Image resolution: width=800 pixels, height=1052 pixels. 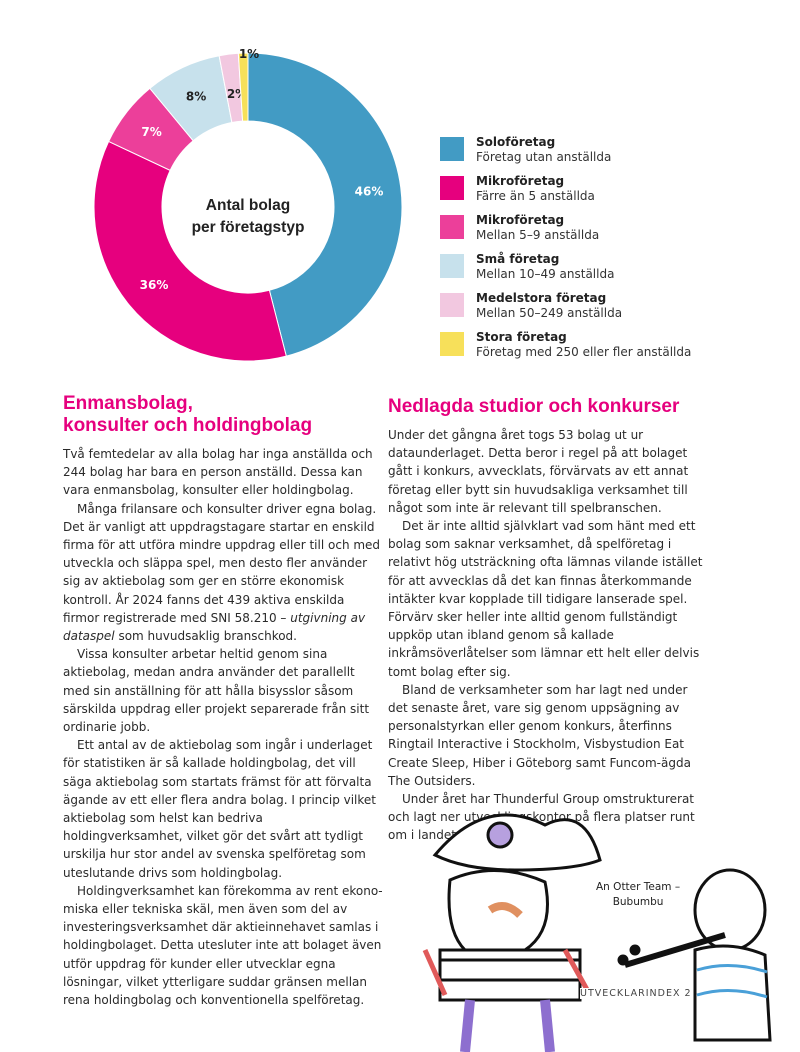 I want to click on caption-line2: Bubumbu, so click(x=638, y=902).